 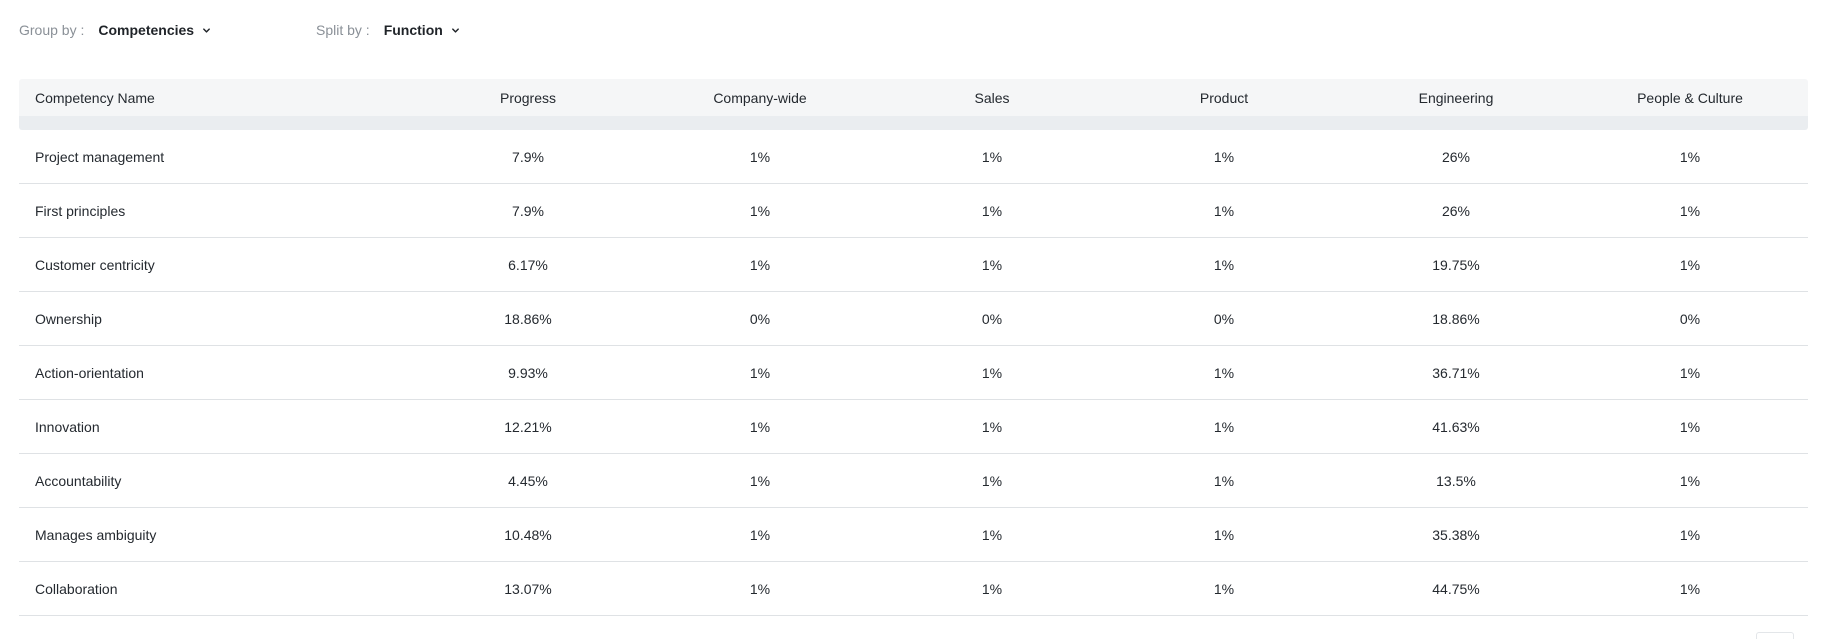 I want to click on split-by-dropdown: Function, so click(x=422, y=30).